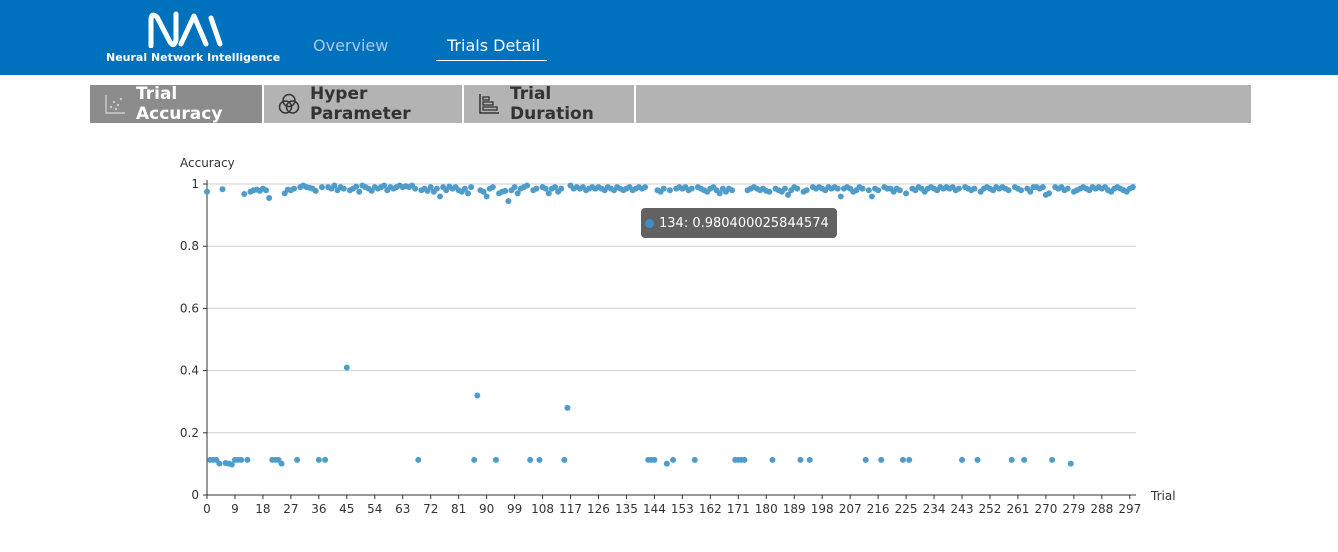 The height and width of the screenshot is (552, 1338). What do you see at coordinates (550, 104) in the screenshot?
I see `tab-trial-duration: Trial Duration` at bounding box center [550, 104].